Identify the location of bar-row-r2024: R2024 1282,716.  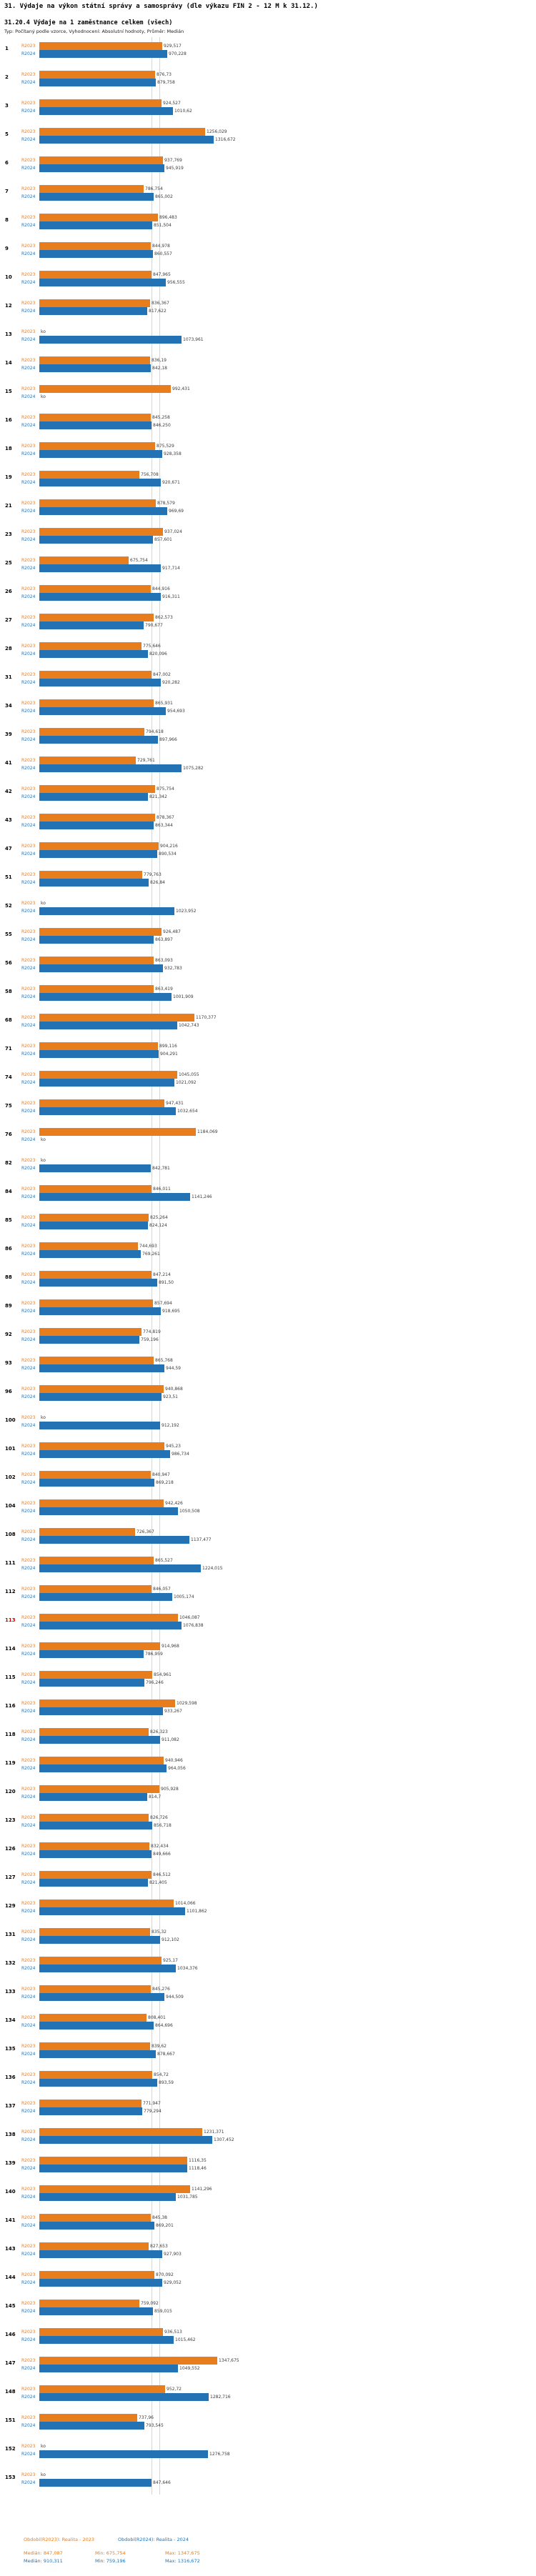
(277, 2397).